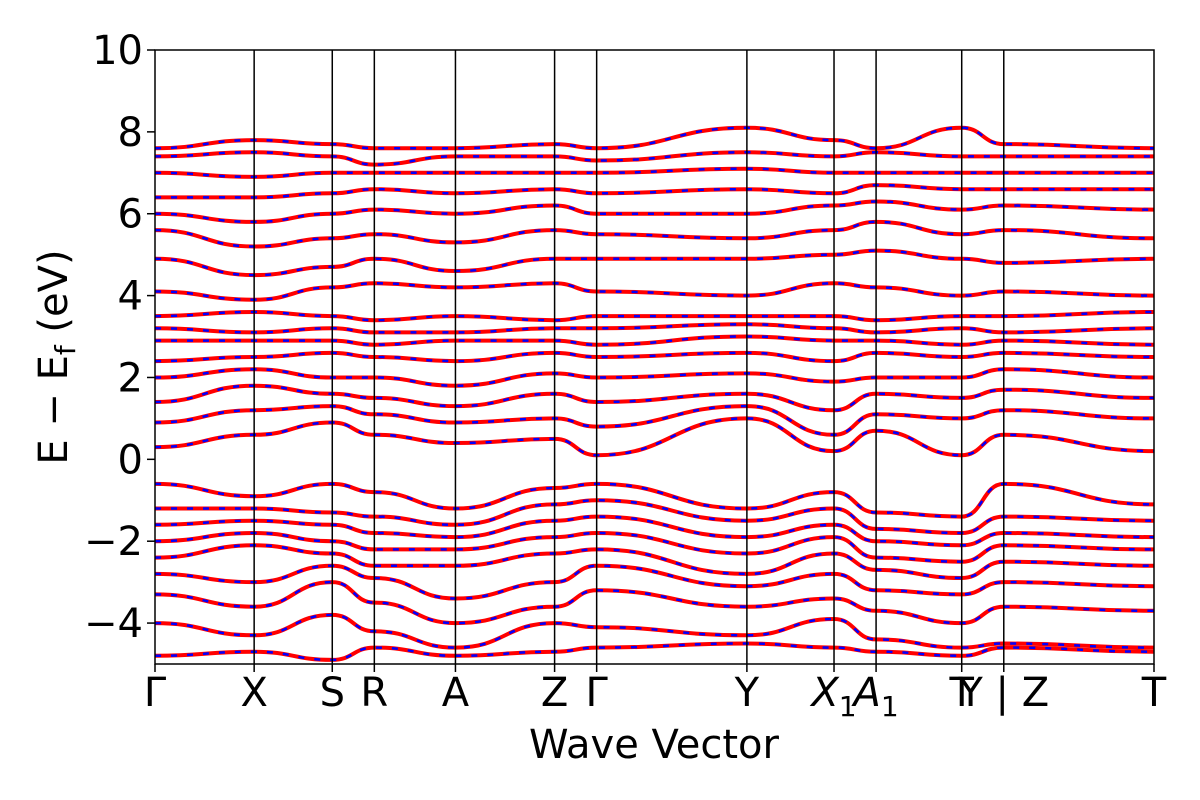 The height and width of the screenshot is (800, 1200). Describe the element at coordinates (113, 624) in the screenshot. I see `y-tick-label: −4` at that location.